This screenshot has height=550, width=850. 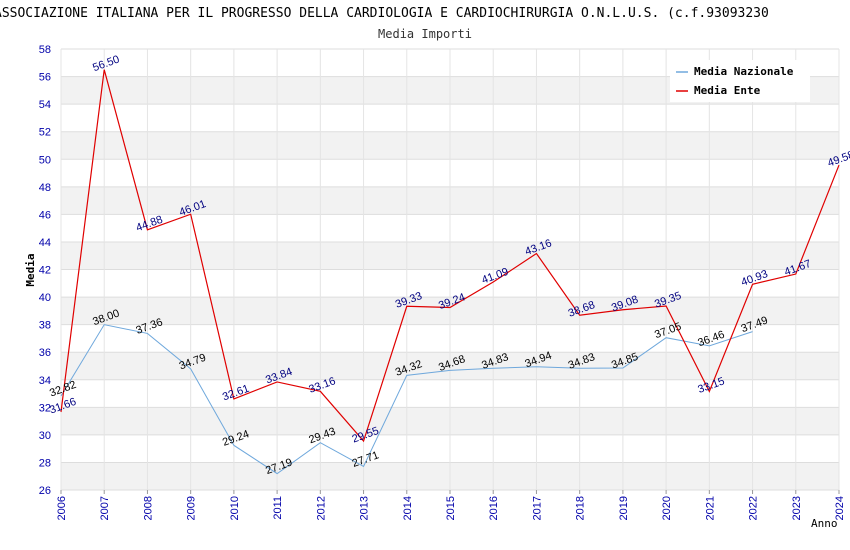 What do you see at coordinates (45, 408) in the screenshot?
I see `y-tick-label: 32` at bounding box center [45, 408].